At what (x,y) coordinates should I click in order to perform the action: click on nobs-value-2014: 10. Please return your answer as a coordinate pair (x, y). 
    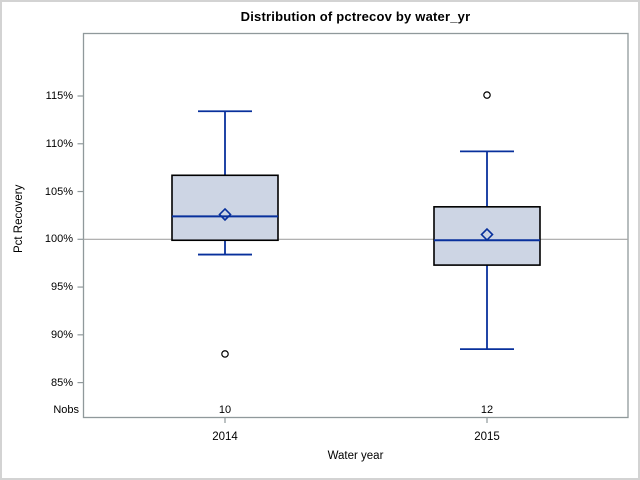
    Looking at the image, I should click on (225, 410).